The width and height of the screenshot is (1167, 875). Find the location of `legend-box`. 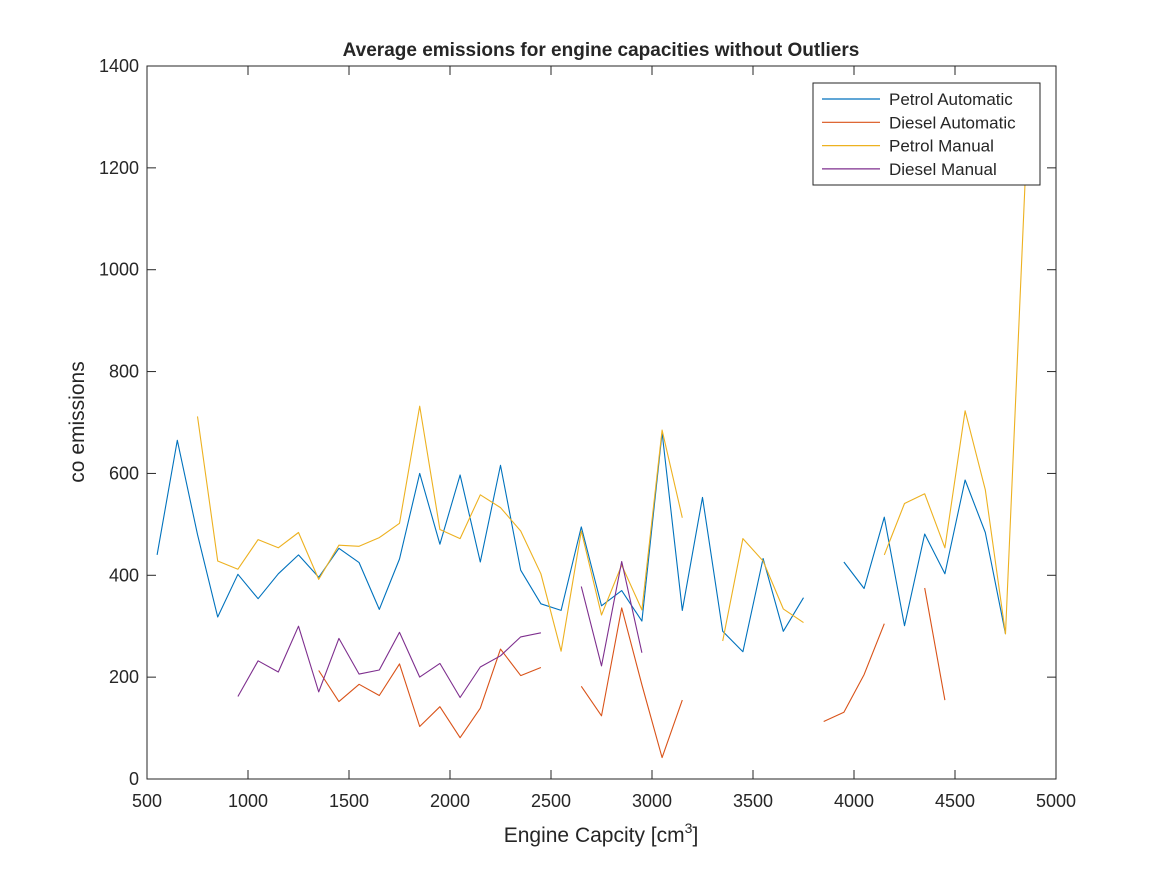

legend-box is located at coordinates (926, 134).